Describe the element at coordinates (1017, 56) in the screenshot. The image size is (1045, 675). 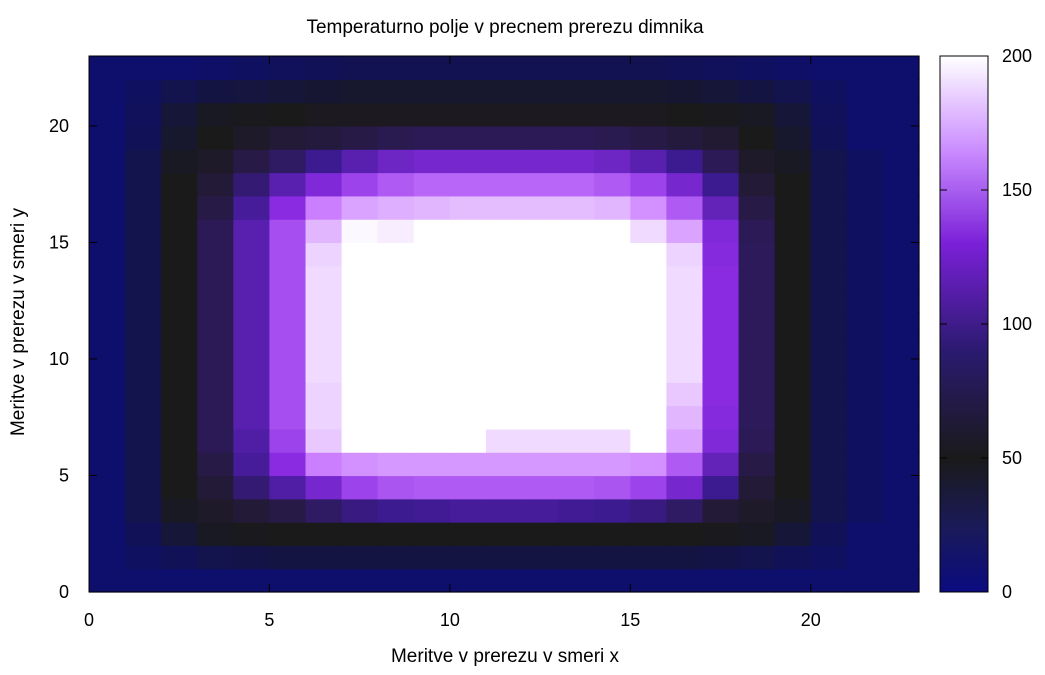
I see `colorbar-tick-label: 200` at that location.